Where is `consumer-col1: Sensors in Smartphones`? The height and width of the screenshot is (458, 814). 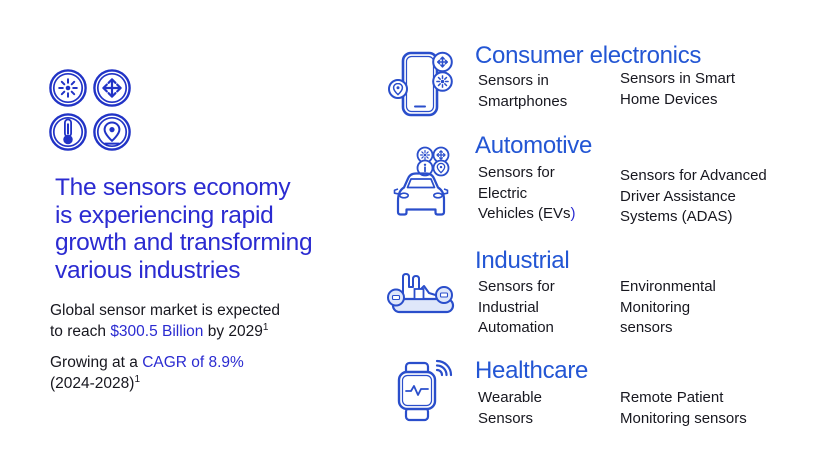 consumer-col1: Sensors in Smartphones is located at coordinates (523, 91).